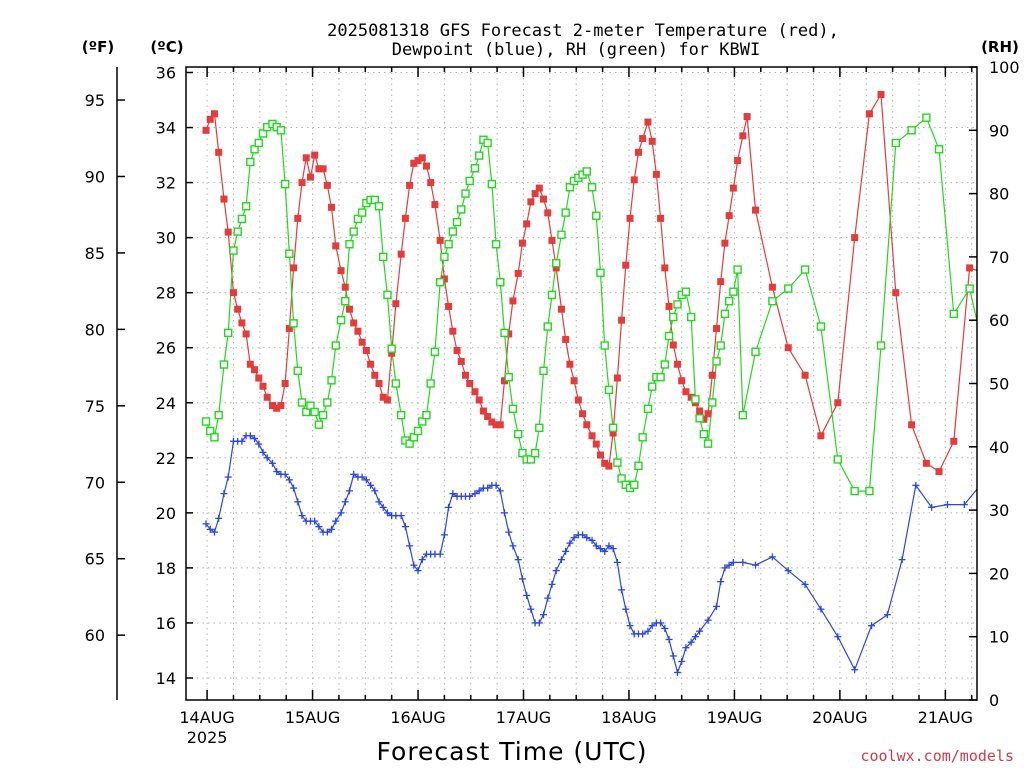  What do you see at coordinates (945, 717) in the screenshot?
I see `x-tick-label-day: 21AUG` at bounding box center [945, 717].